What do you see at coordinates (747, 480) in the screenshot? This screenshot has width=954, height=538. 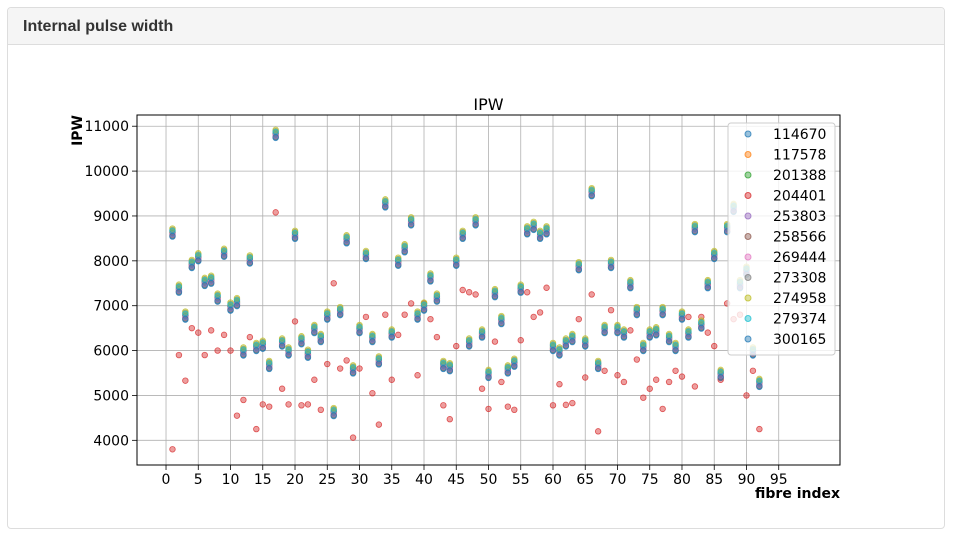 I see `x-tick-label: 90` at bounding box center [747, 480].